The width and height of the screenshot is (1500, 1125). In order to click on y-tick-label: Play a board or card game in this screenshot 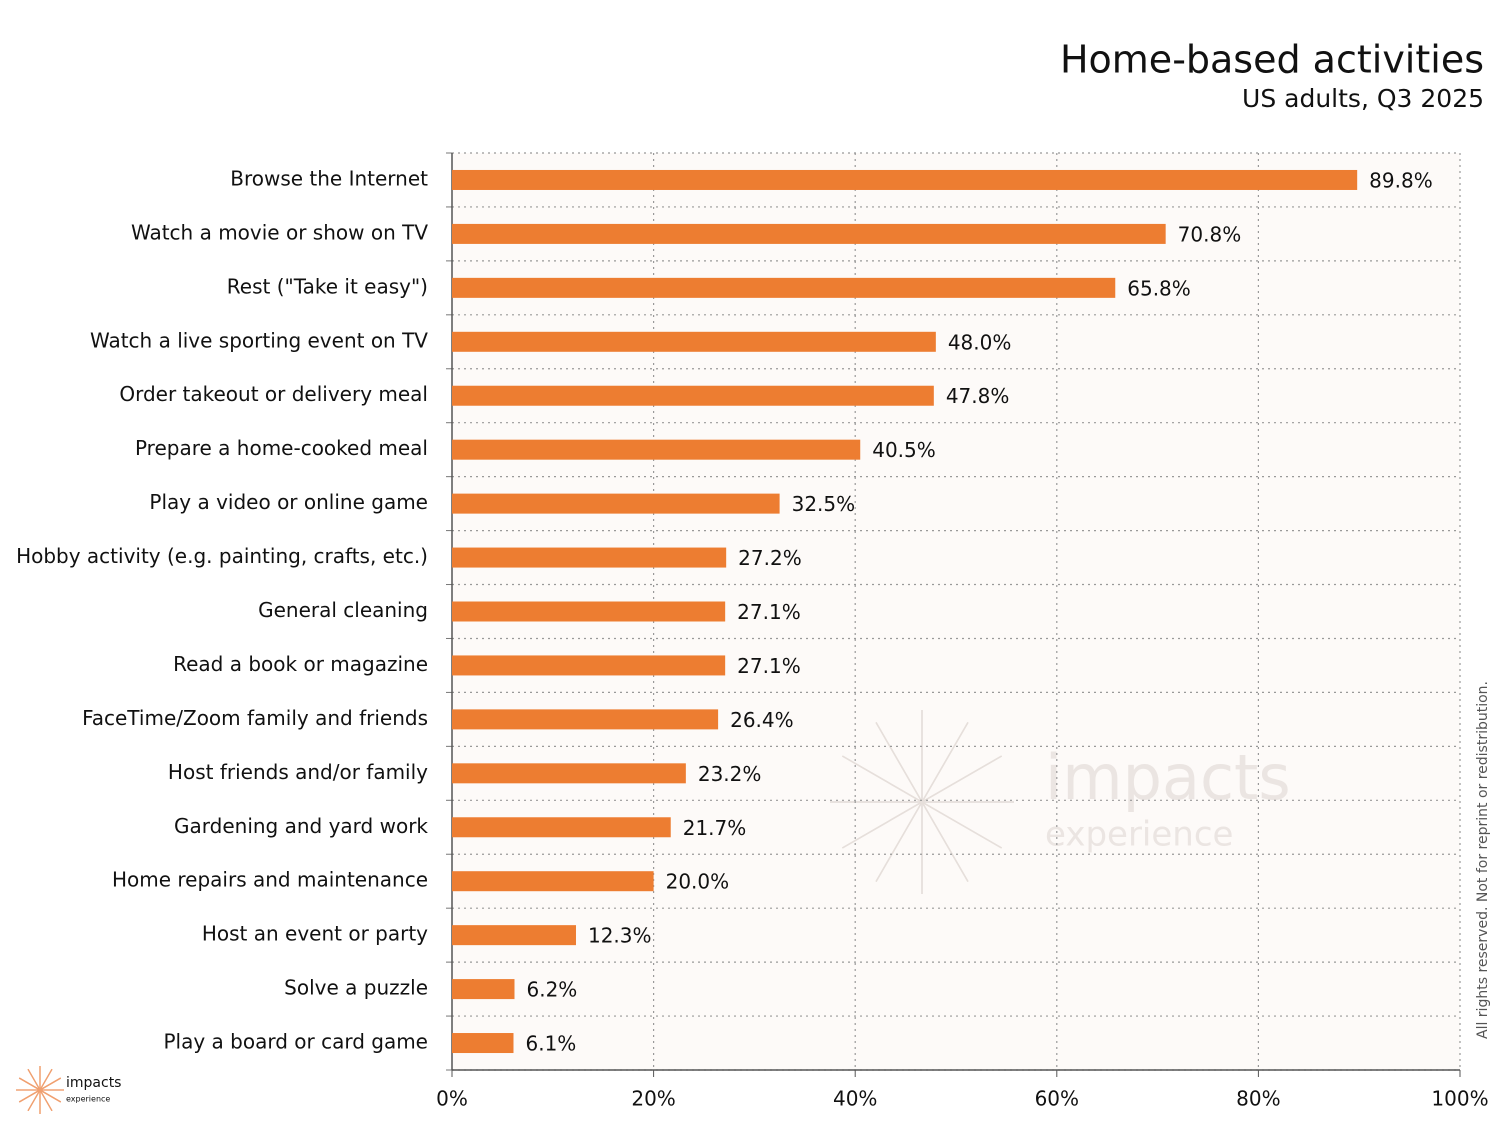, I will do `click(295, 1042)`.